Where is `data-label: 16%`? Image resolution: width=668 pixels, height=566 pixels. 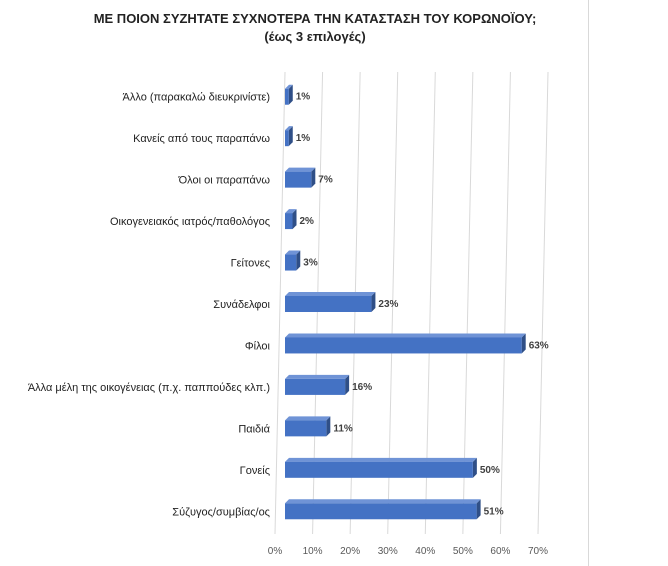
data-label: 16% is located at coordinates (362, 387).